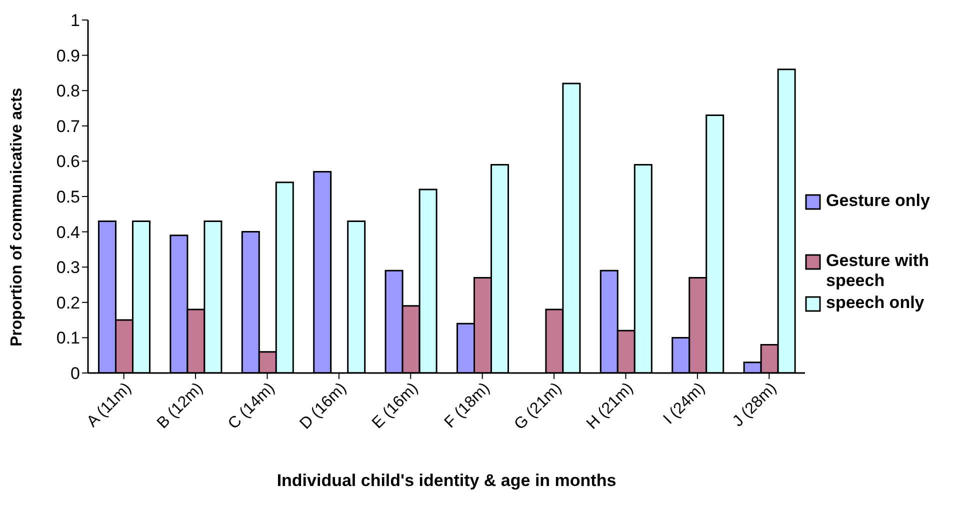  I want to click on y-tick-label: 0.8, so click(68, 91).